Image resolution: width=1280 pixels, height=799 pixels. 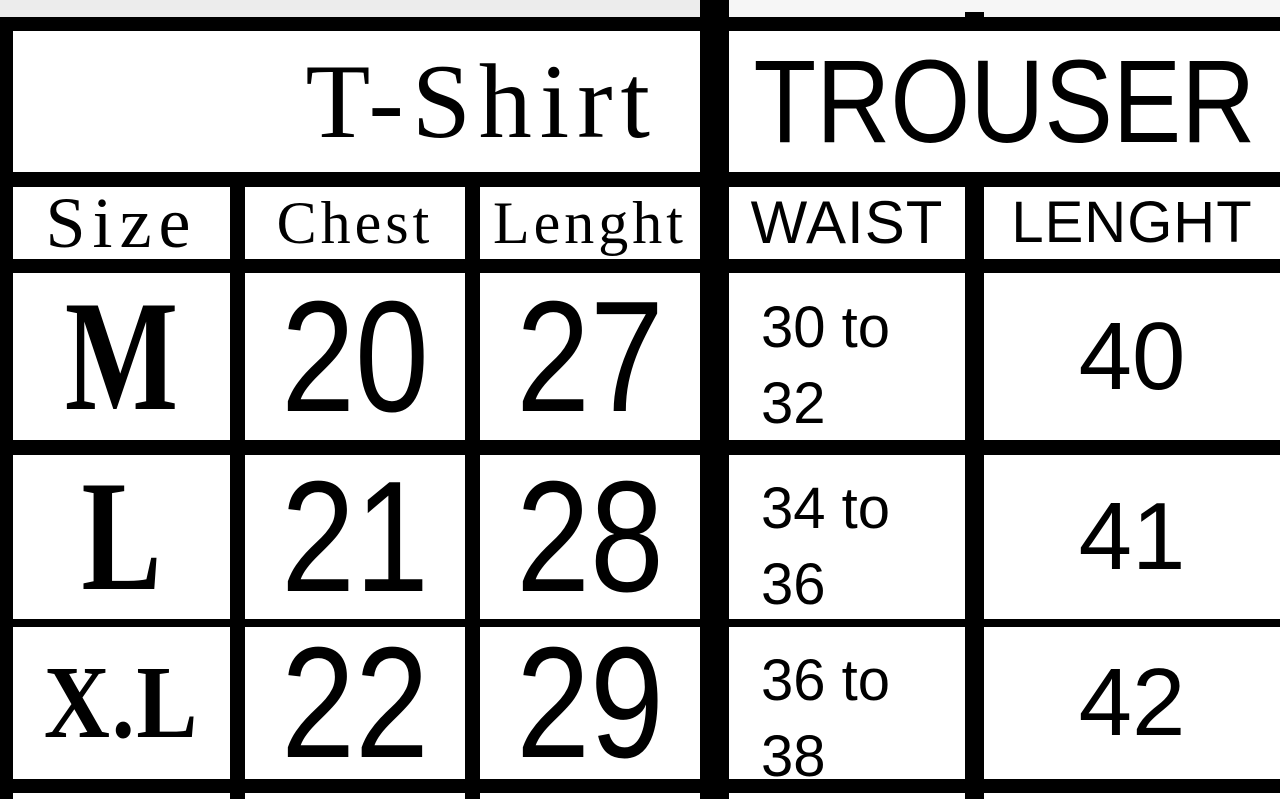 I want to click on tshirt-chest-xl: 22, so click(x=355, y=703).